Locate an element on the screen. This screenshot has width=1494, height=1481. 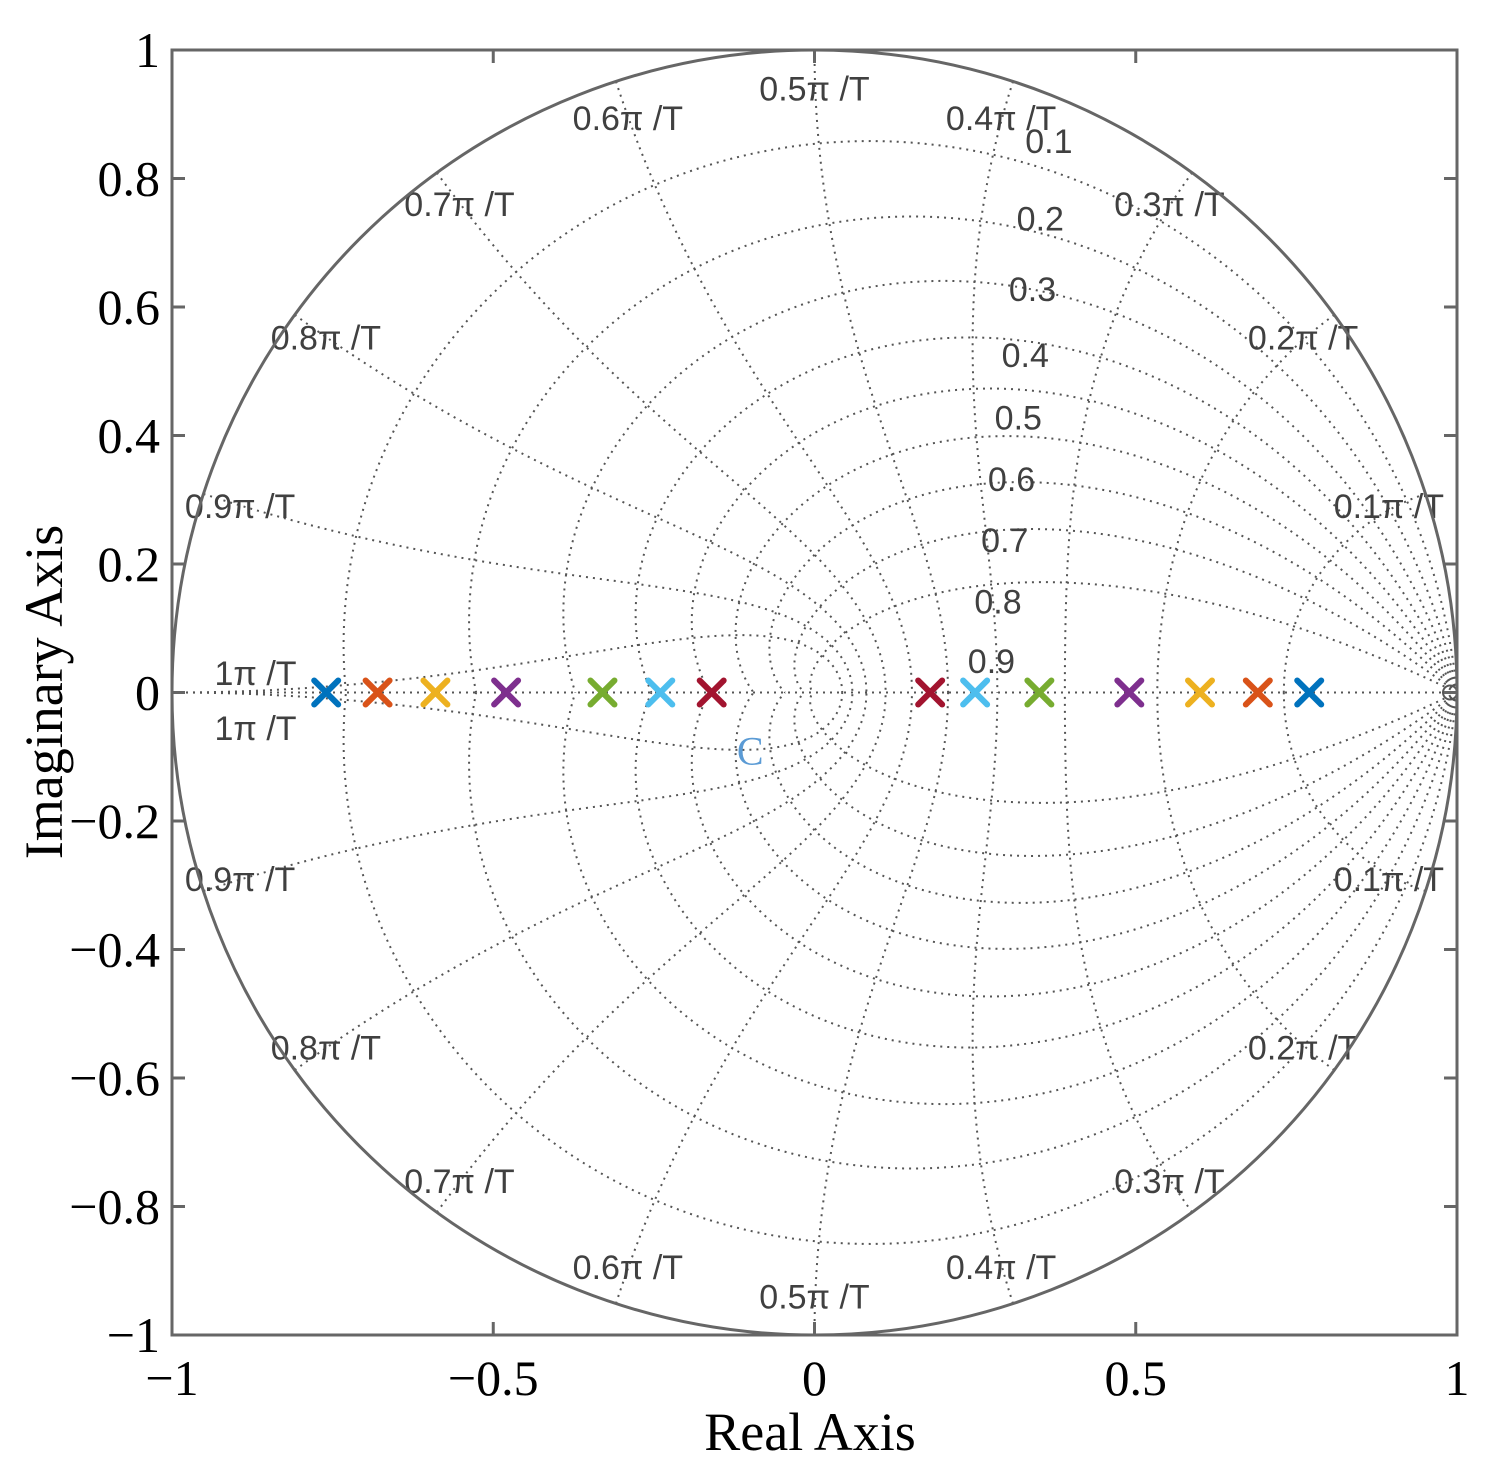
damping-label: 0.6 is located at coordinates (1011, 480).